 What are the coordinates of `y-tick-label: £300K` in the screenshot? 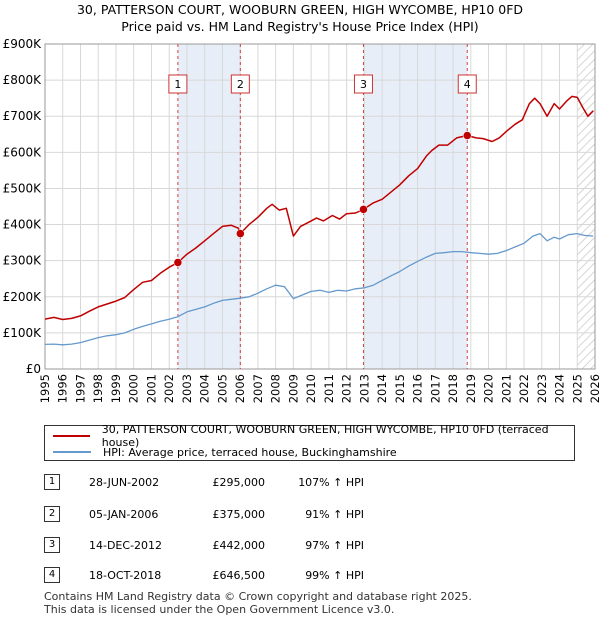 It's located at (23, 261).